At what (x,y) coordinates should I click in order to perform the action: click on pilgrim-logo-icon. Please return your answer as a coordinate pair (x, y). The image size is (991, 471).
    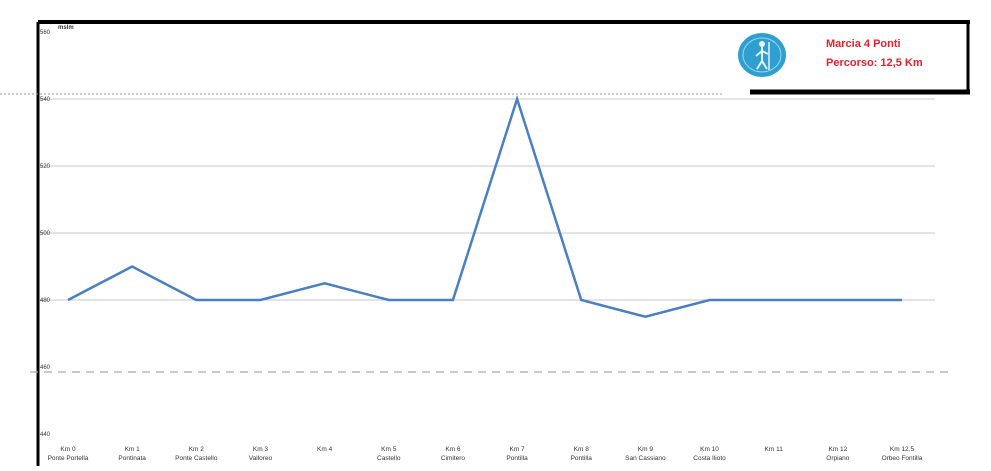
    Looking at the image, I should click on (762, 55).